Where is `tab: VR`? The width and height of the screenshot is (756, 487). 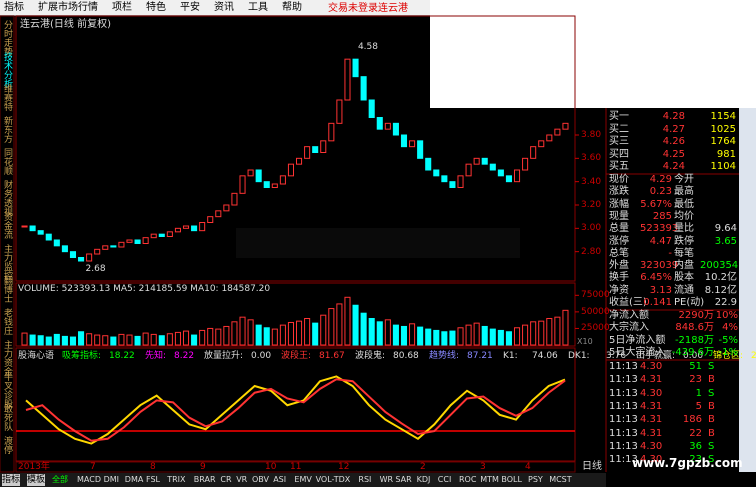
tab: VR is located at coordinates (242, 479).